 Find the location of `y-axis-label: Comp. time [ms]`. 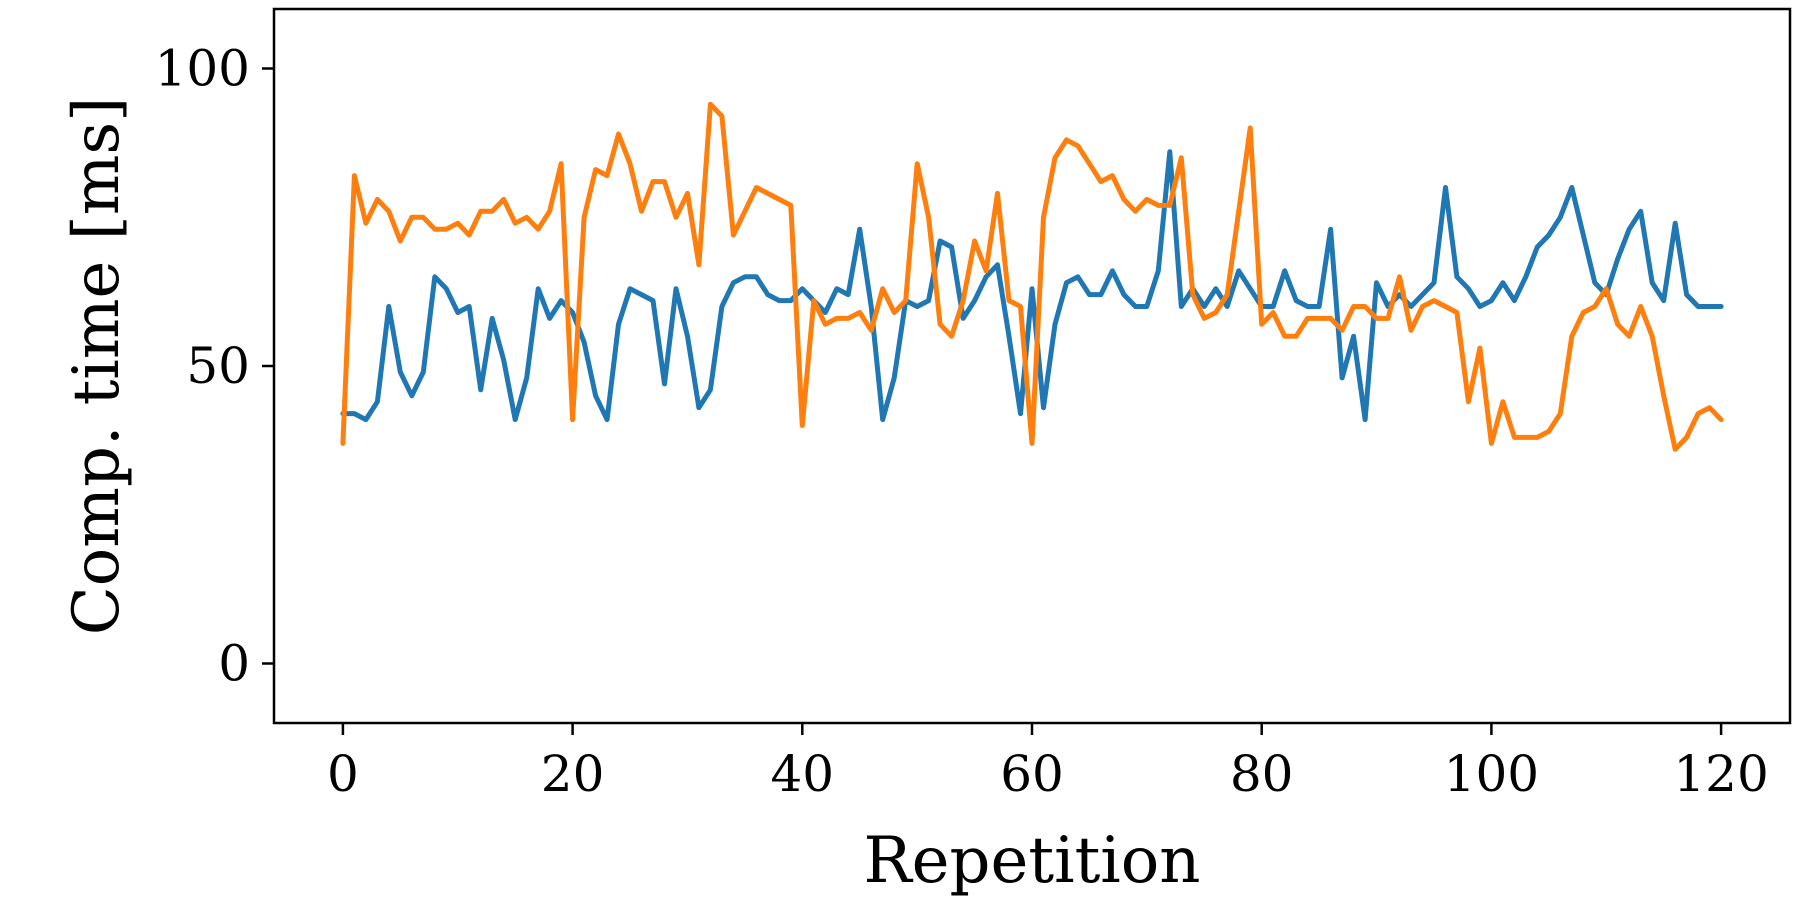

y-axis-label: Comp. time [ms] is located at coordinates (97, 366).